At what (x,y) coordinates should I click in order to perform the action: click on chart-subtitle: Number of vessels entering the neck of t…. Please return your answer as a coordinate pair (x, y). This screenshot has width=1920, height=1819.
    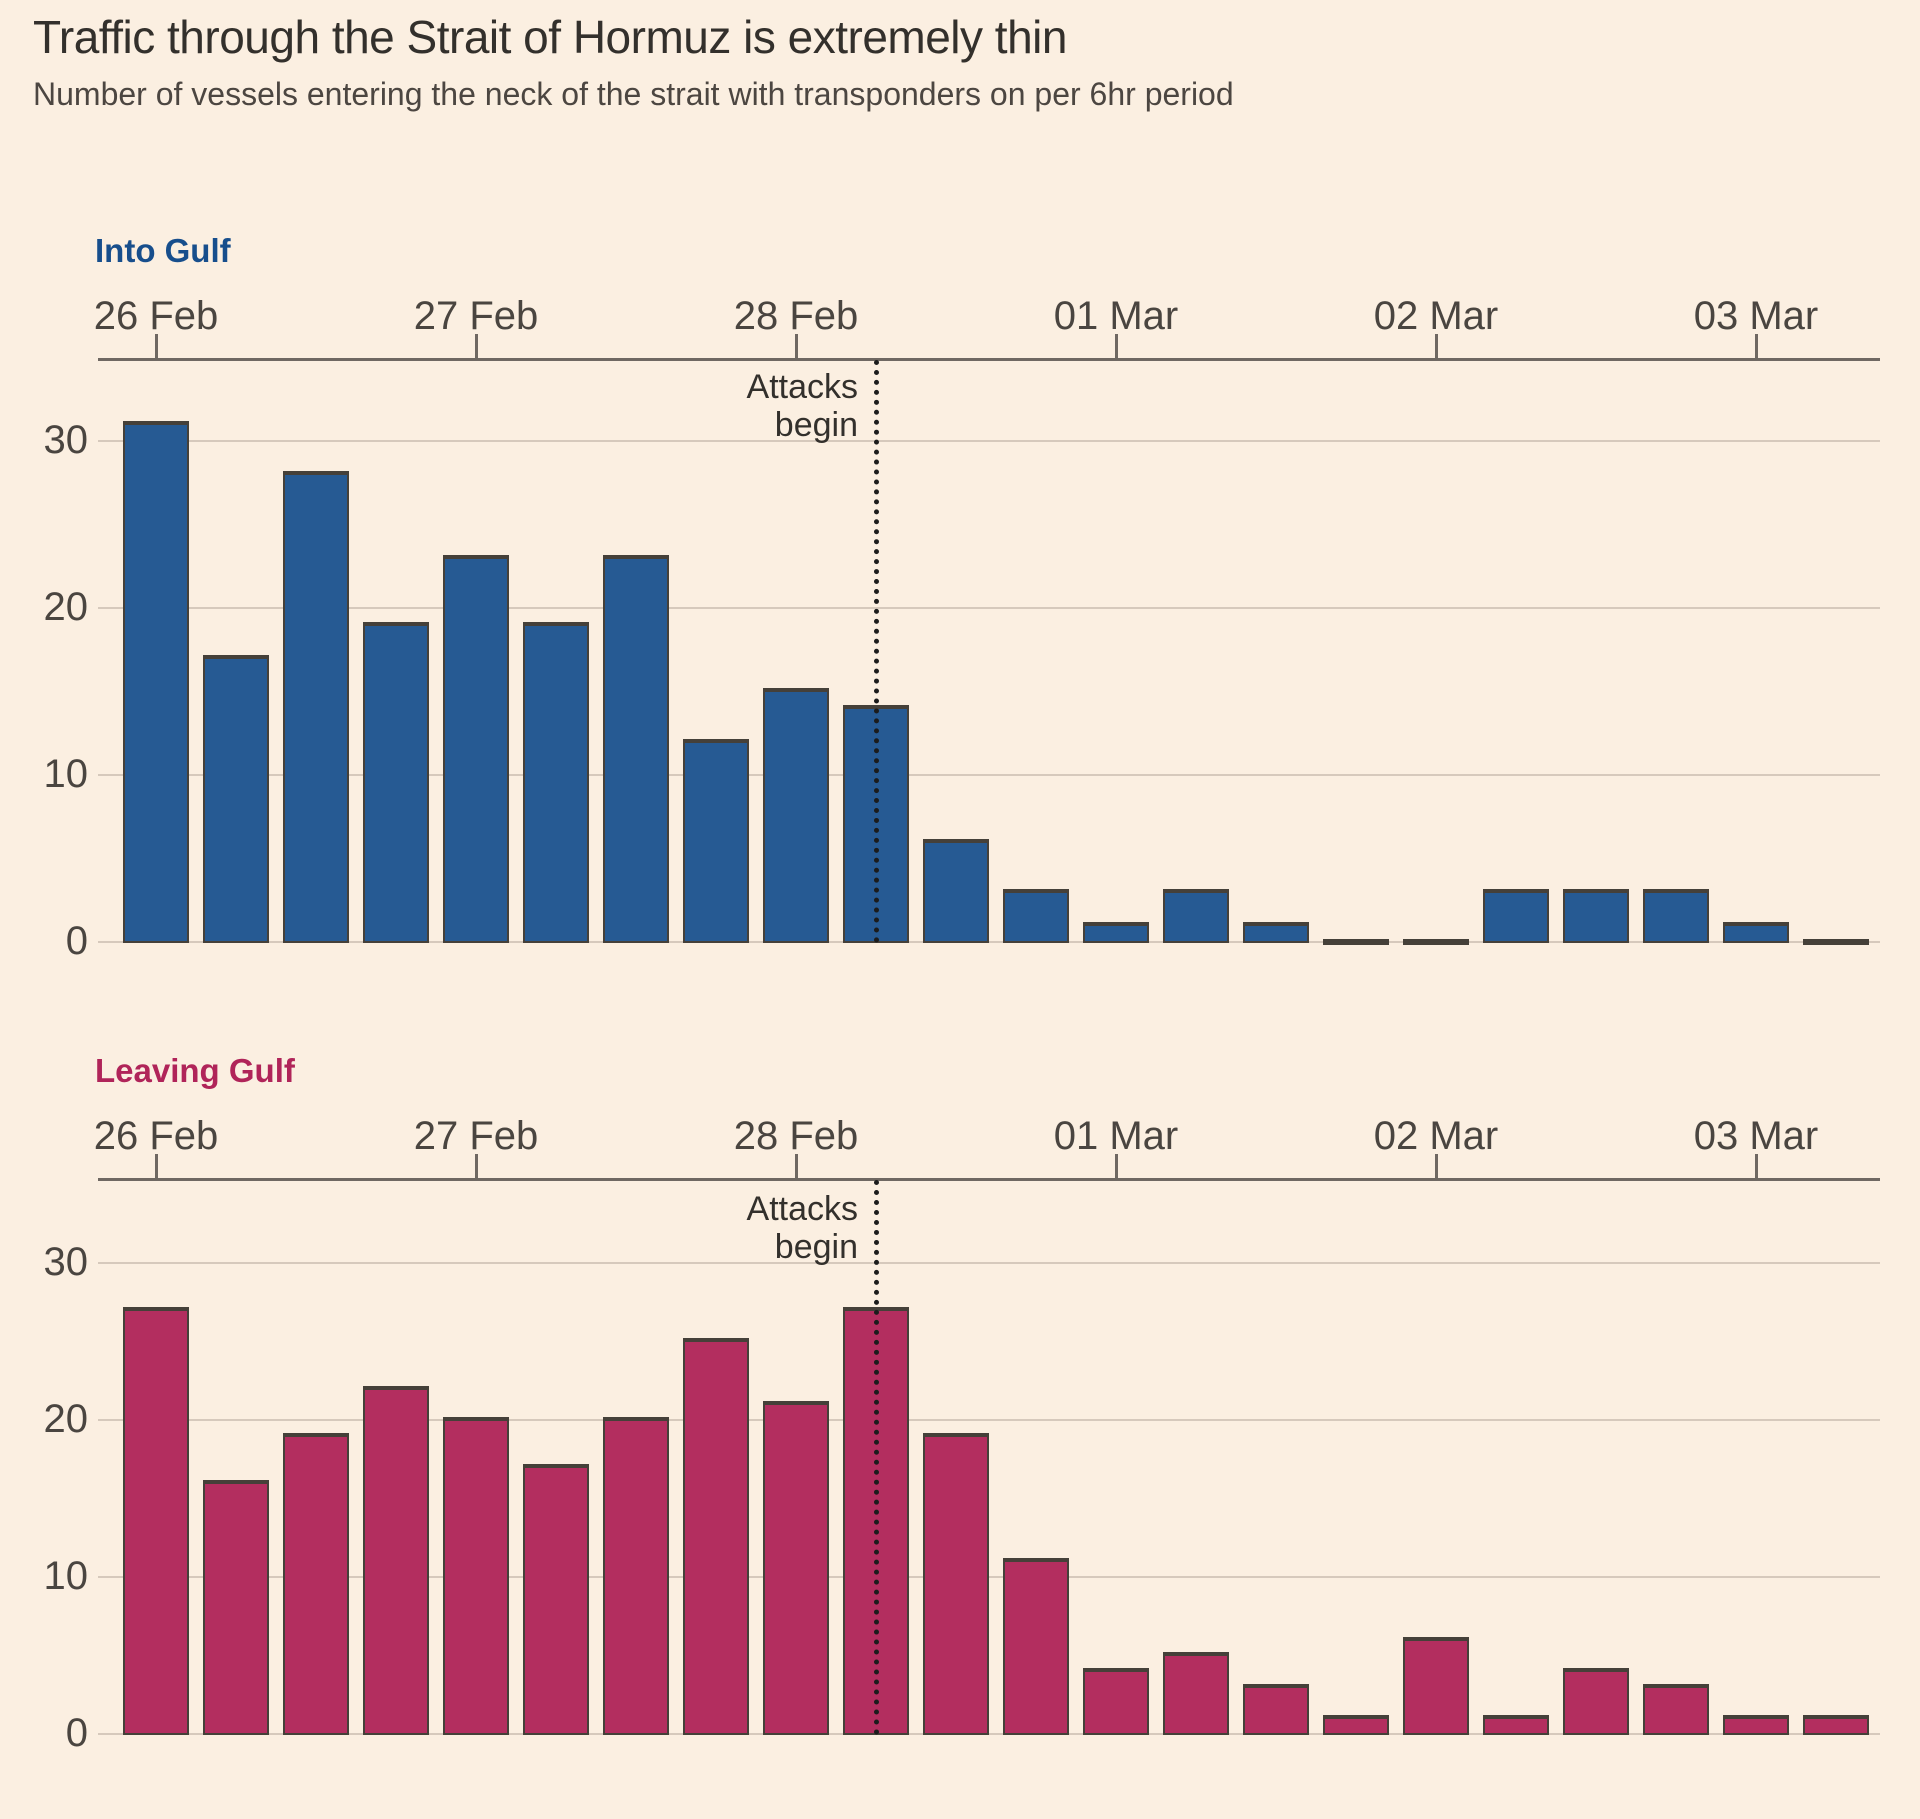
    Looking at the image, I should click on (633, 94).